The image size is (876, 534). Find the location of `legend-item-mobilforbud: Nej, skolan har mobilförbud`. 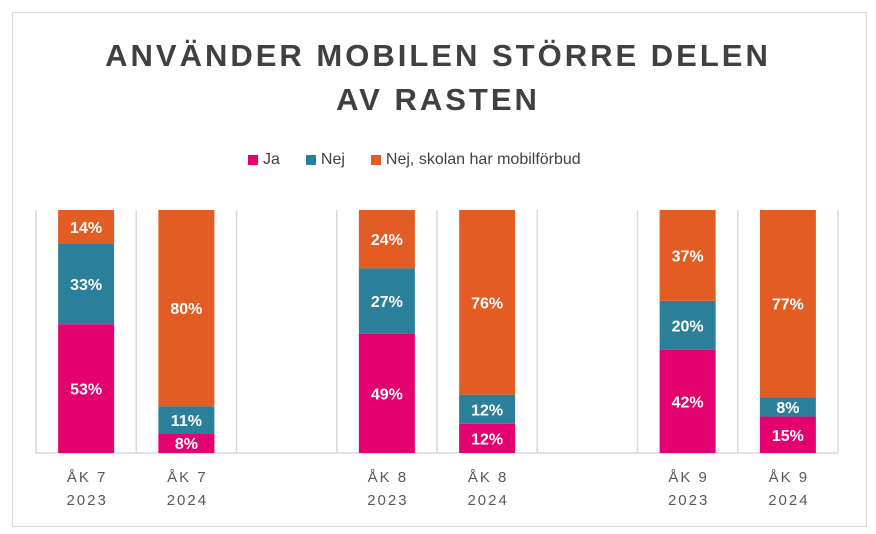

legend-item-mobilforbud: Nej, skolan har mobilförbud is located at coordinates (475, 160).